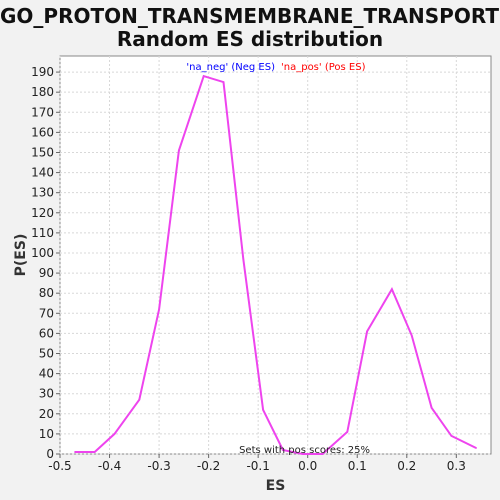 The width and height of the screenshot is (500, 500). What do you see at coordinates (250, 39) in the screenshot?
I see `chart-title-line2: Random ES distribution` at bounding box center [250, 39].